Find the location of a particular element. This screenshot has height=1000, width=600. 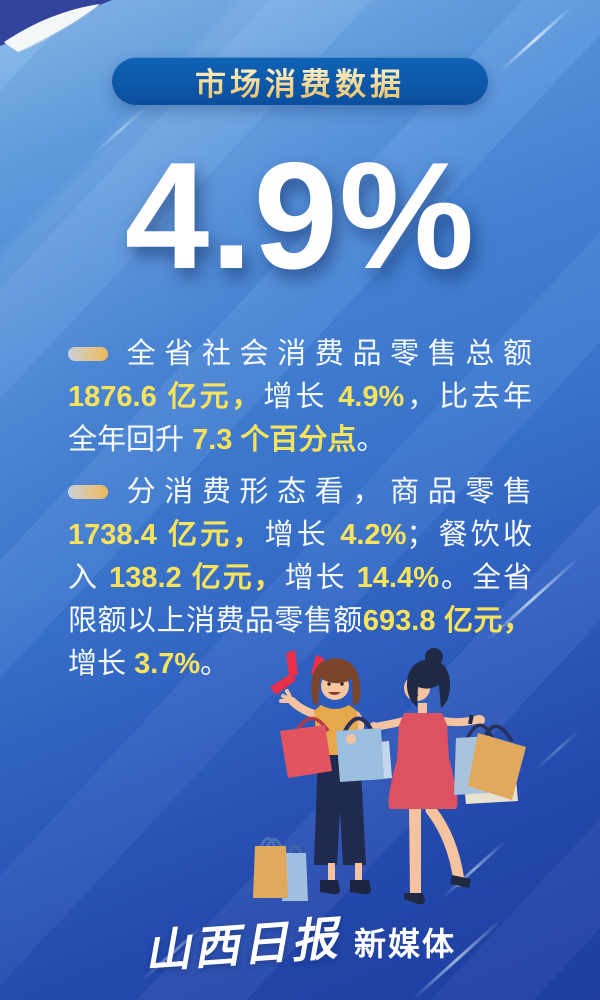

text-line: 入 138.2 亿元，增长 14.4%。全省 is located at coordinates (300, 578).